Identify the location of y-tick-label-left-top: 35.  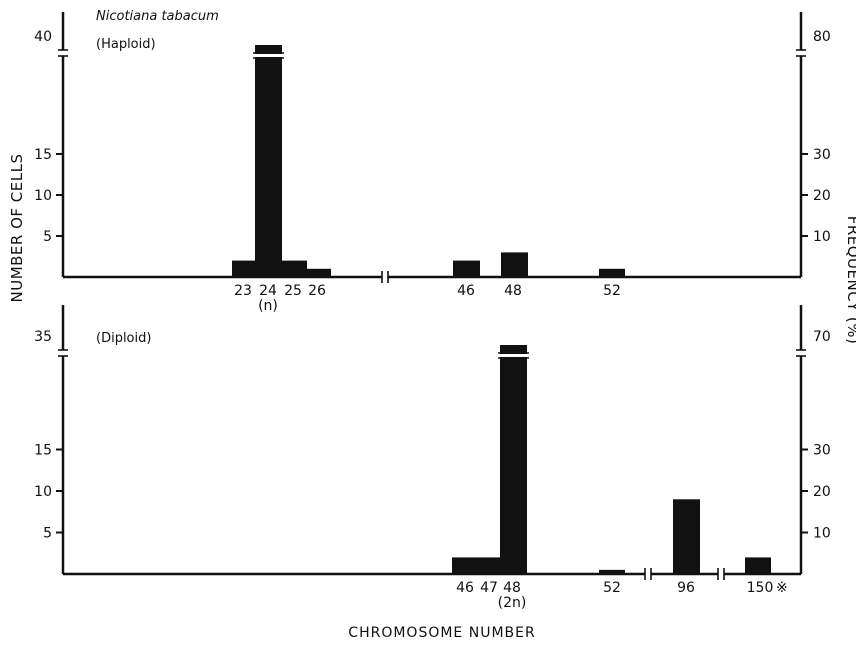
(43, 337).